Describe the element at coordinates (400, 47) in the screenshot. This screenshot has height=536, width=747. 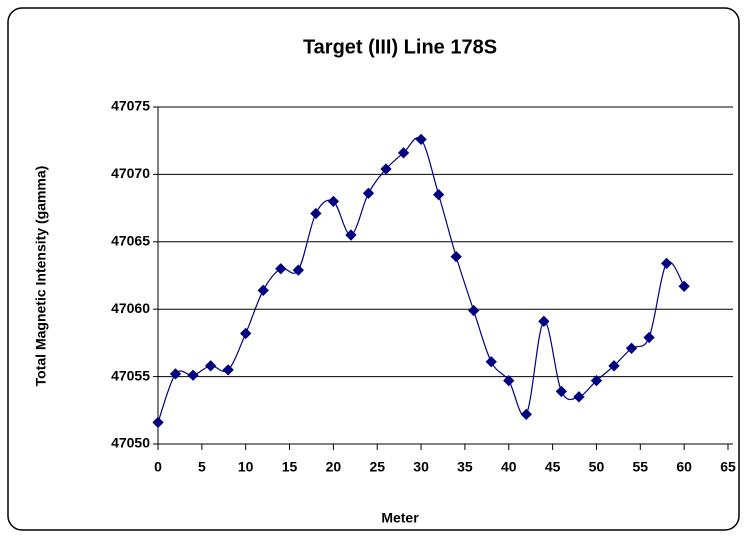
I see `chart-title: Target (III) Line 178S` at that location.